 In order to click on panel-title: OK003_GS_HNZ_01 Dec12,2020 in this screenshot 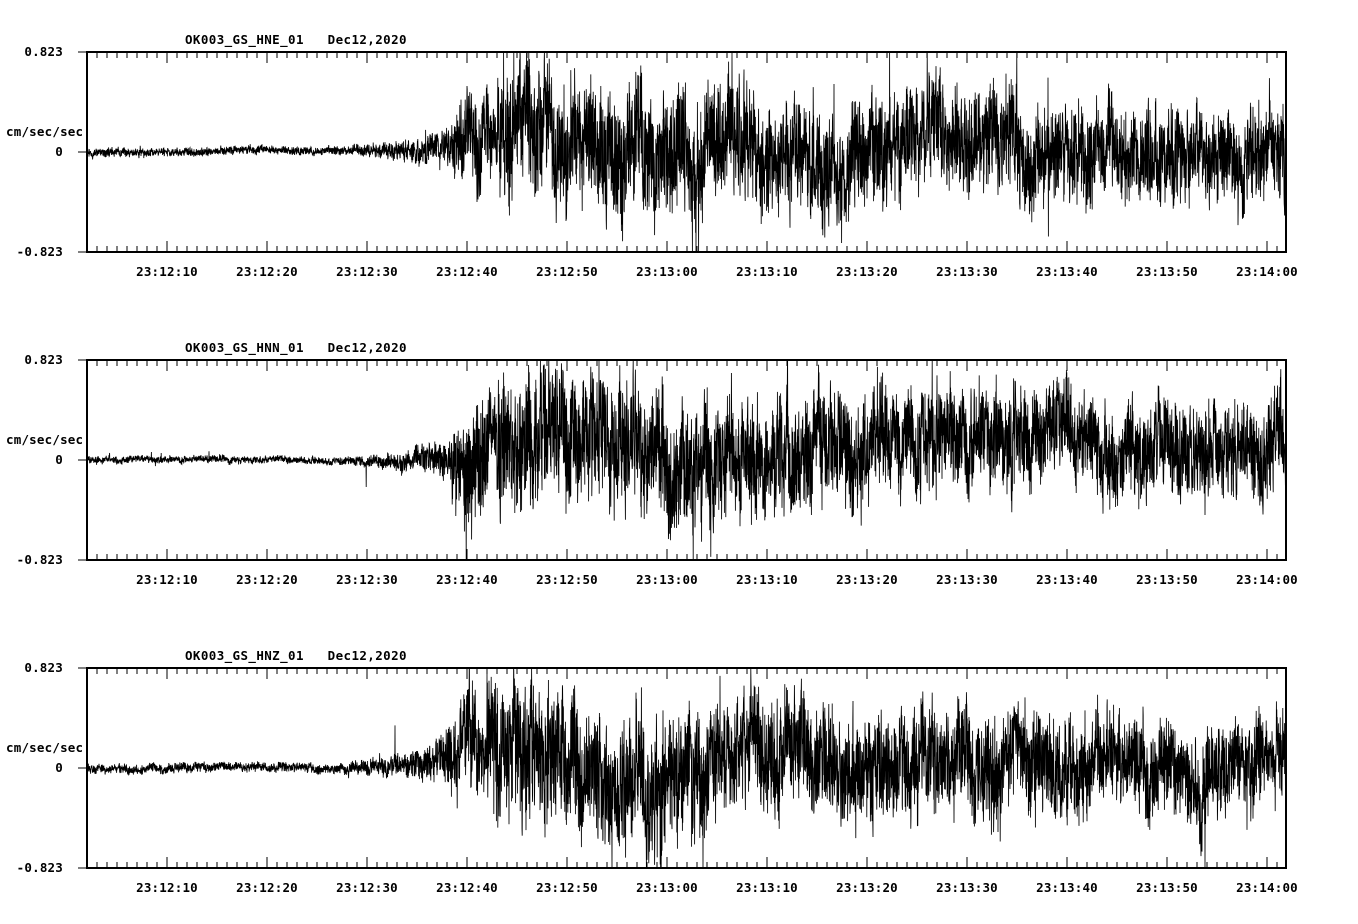, I will do `click(296, 655)`.